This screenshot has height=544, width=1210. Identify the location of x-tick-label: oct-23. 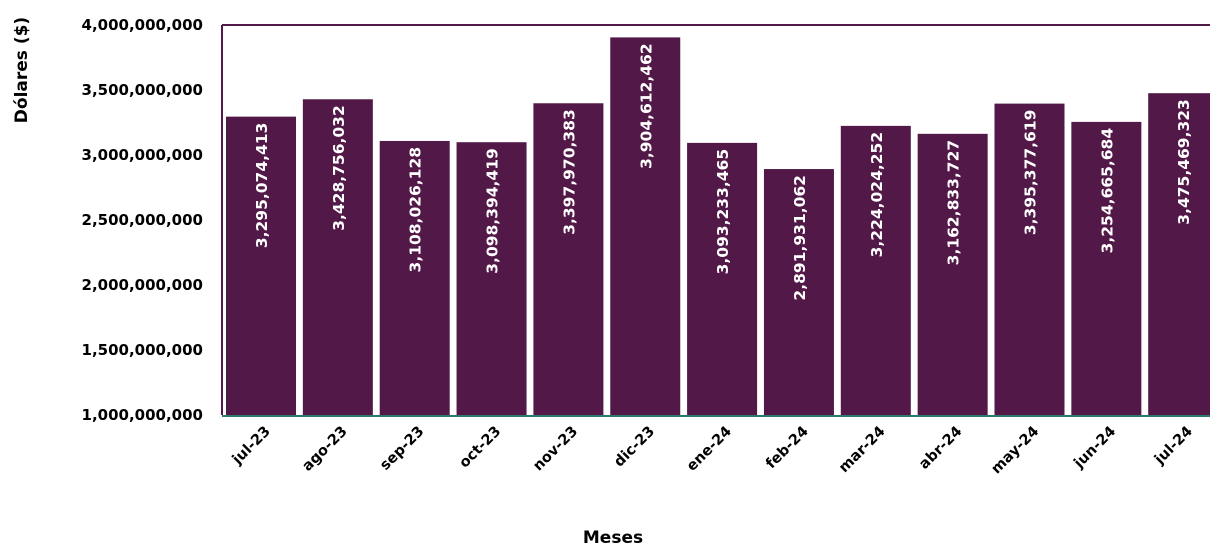
(481, 448).